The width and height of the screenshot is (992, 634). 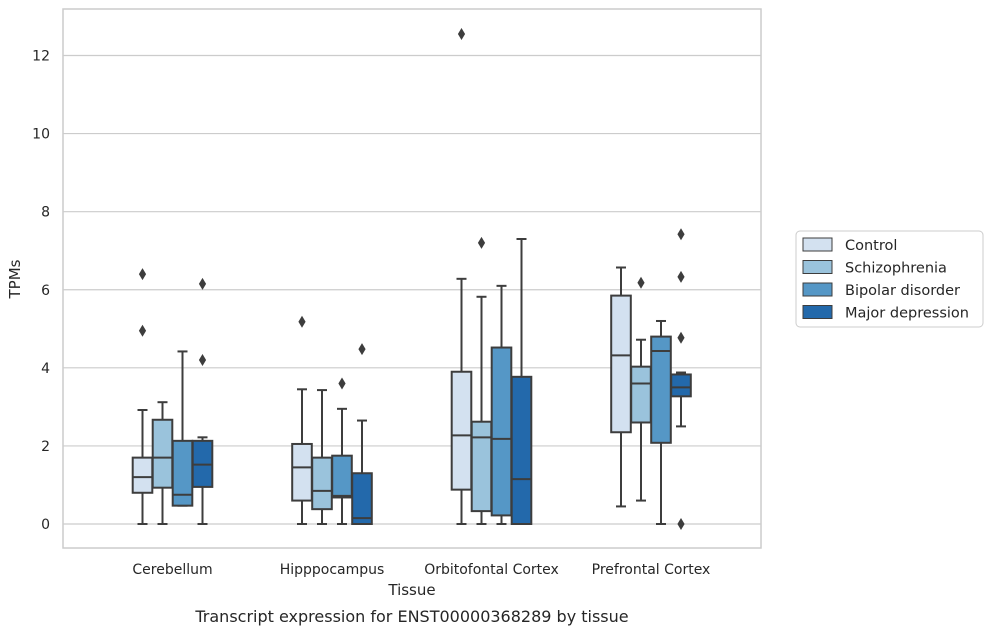 I want to click on y-tick-label: 4, so click(x=45, y=369).